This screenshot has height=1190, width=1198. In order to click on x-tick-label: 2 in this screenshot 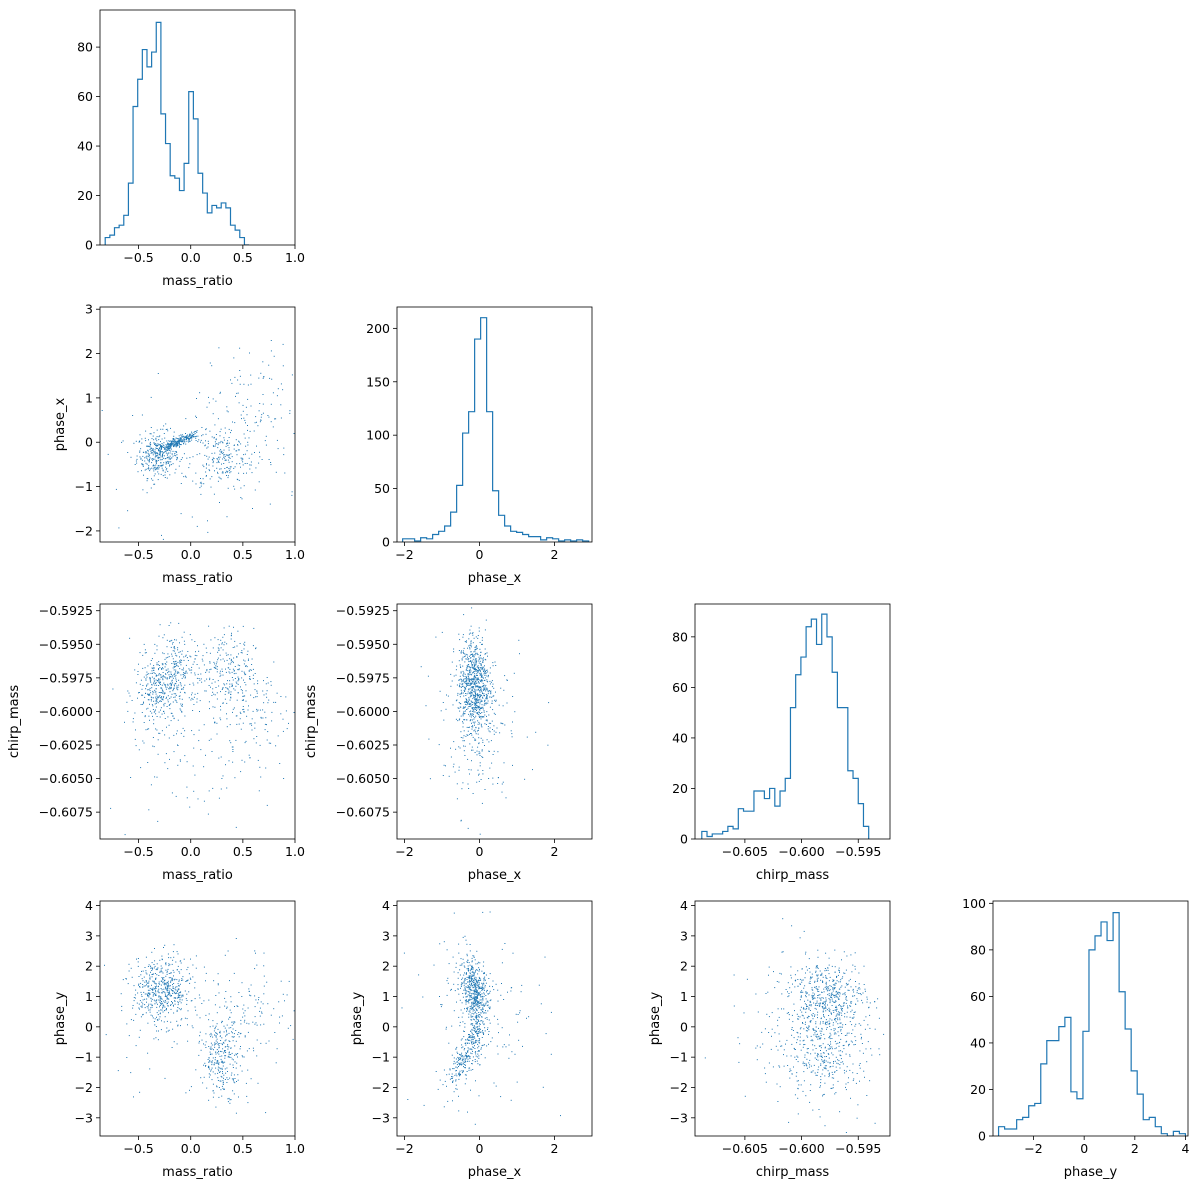, I will do `click(555, 851)`.